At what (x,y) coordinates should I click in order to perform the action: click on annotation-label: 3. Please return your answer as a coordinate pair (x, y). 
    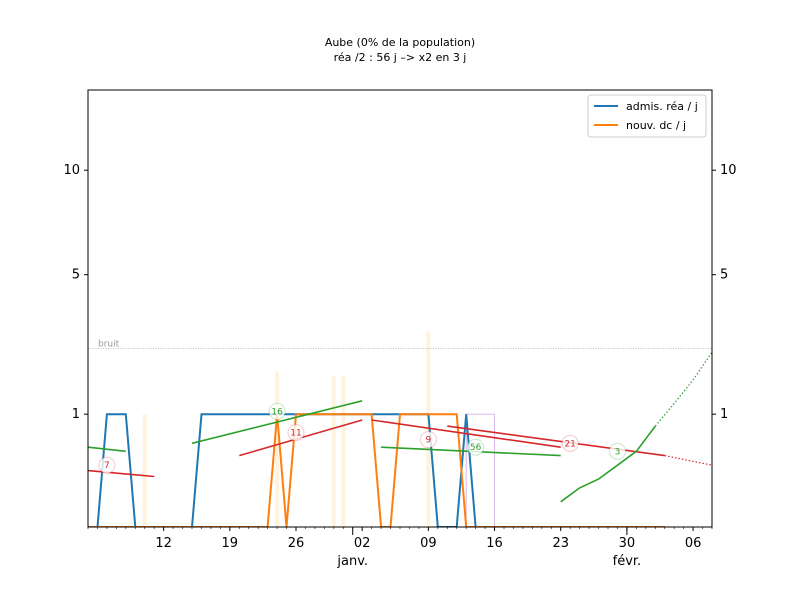
    Looking at the image, I should click on (618, 452).